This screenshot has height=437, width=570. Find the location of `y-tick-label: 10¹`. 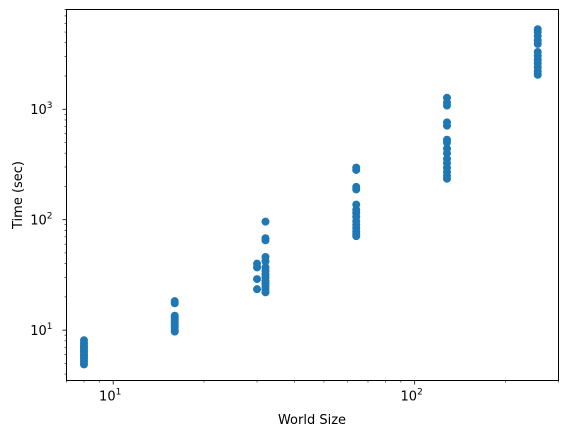

y-tick-label: 10¹ is located at coordinates (41, 330).